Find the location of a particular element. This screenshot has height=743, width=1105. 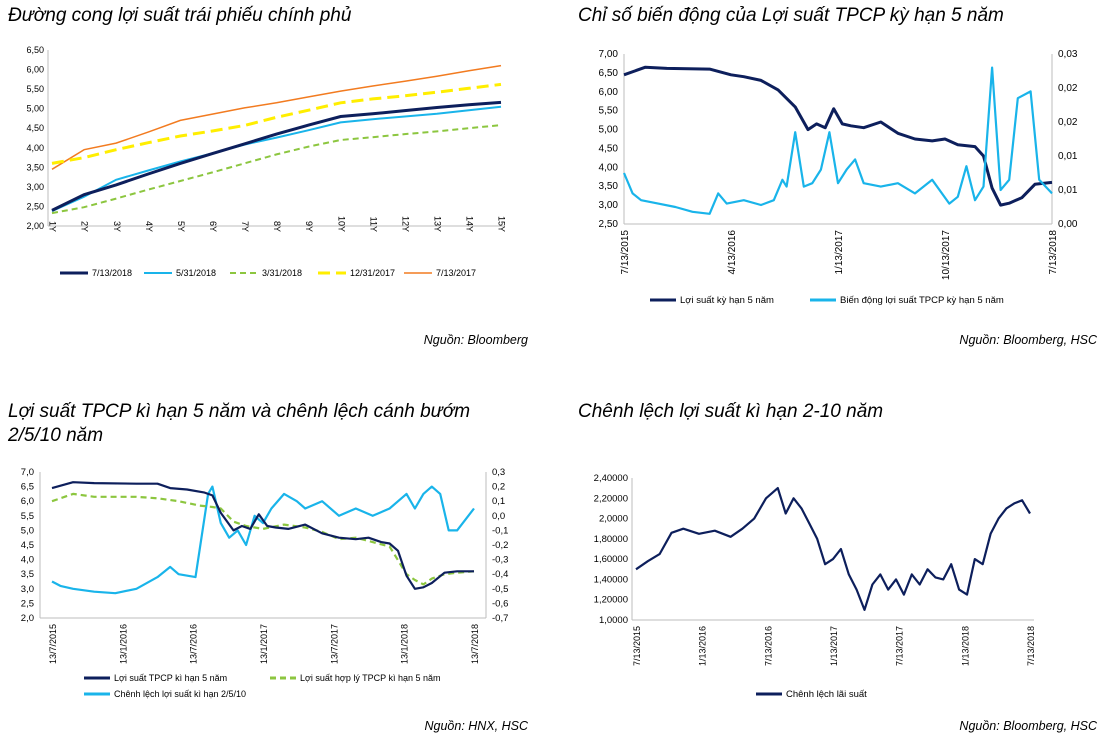

y-tick-label: 1,60000 is located at coordinates (611, 559).